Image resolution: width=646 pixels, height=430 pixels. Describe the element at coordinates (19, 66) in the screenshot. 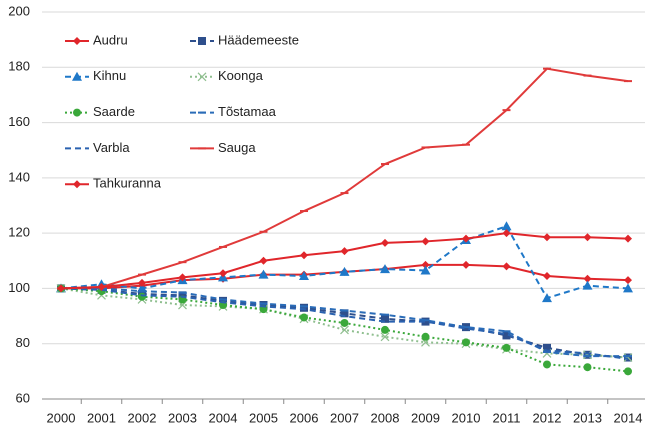

I see `y-tick-label: 180` at that location.